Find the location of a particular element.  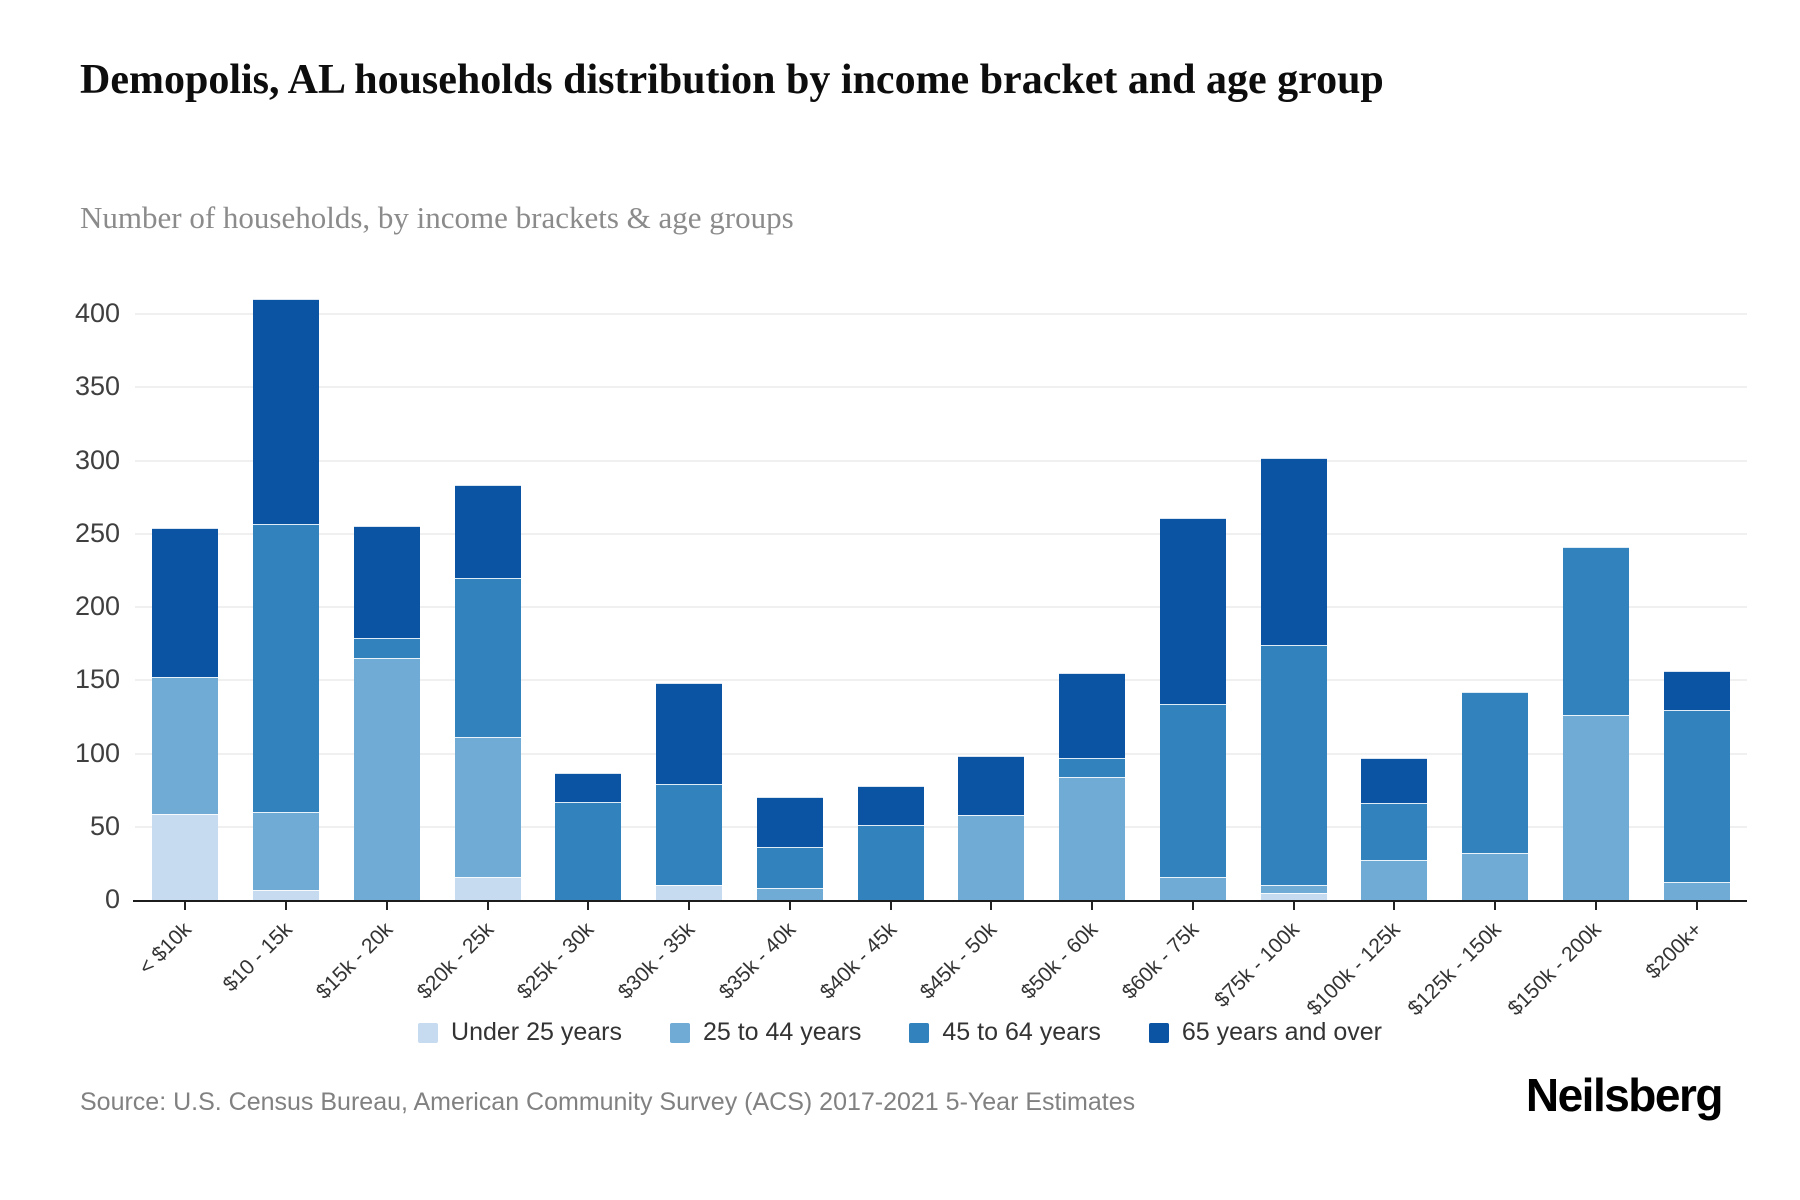

bar--60k-75k is located at coordinates (1192, 585).